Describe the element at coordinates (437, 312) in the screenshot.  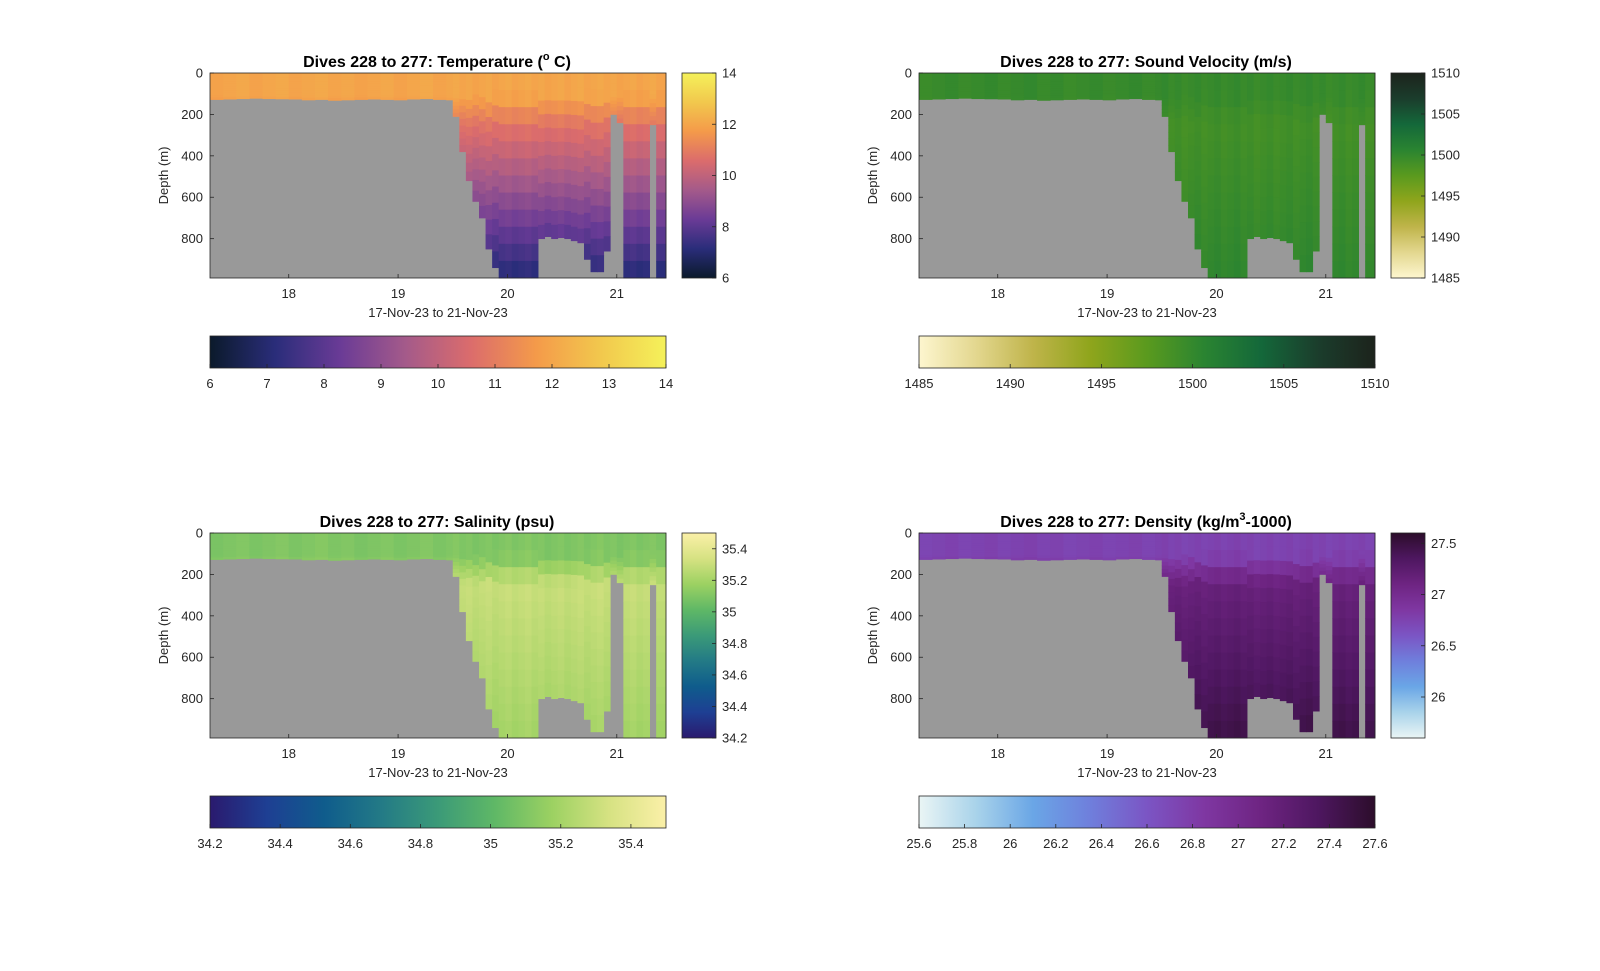
I see `x-axis-label: 17-Nov-23 to 21-Nov-23` at that location.